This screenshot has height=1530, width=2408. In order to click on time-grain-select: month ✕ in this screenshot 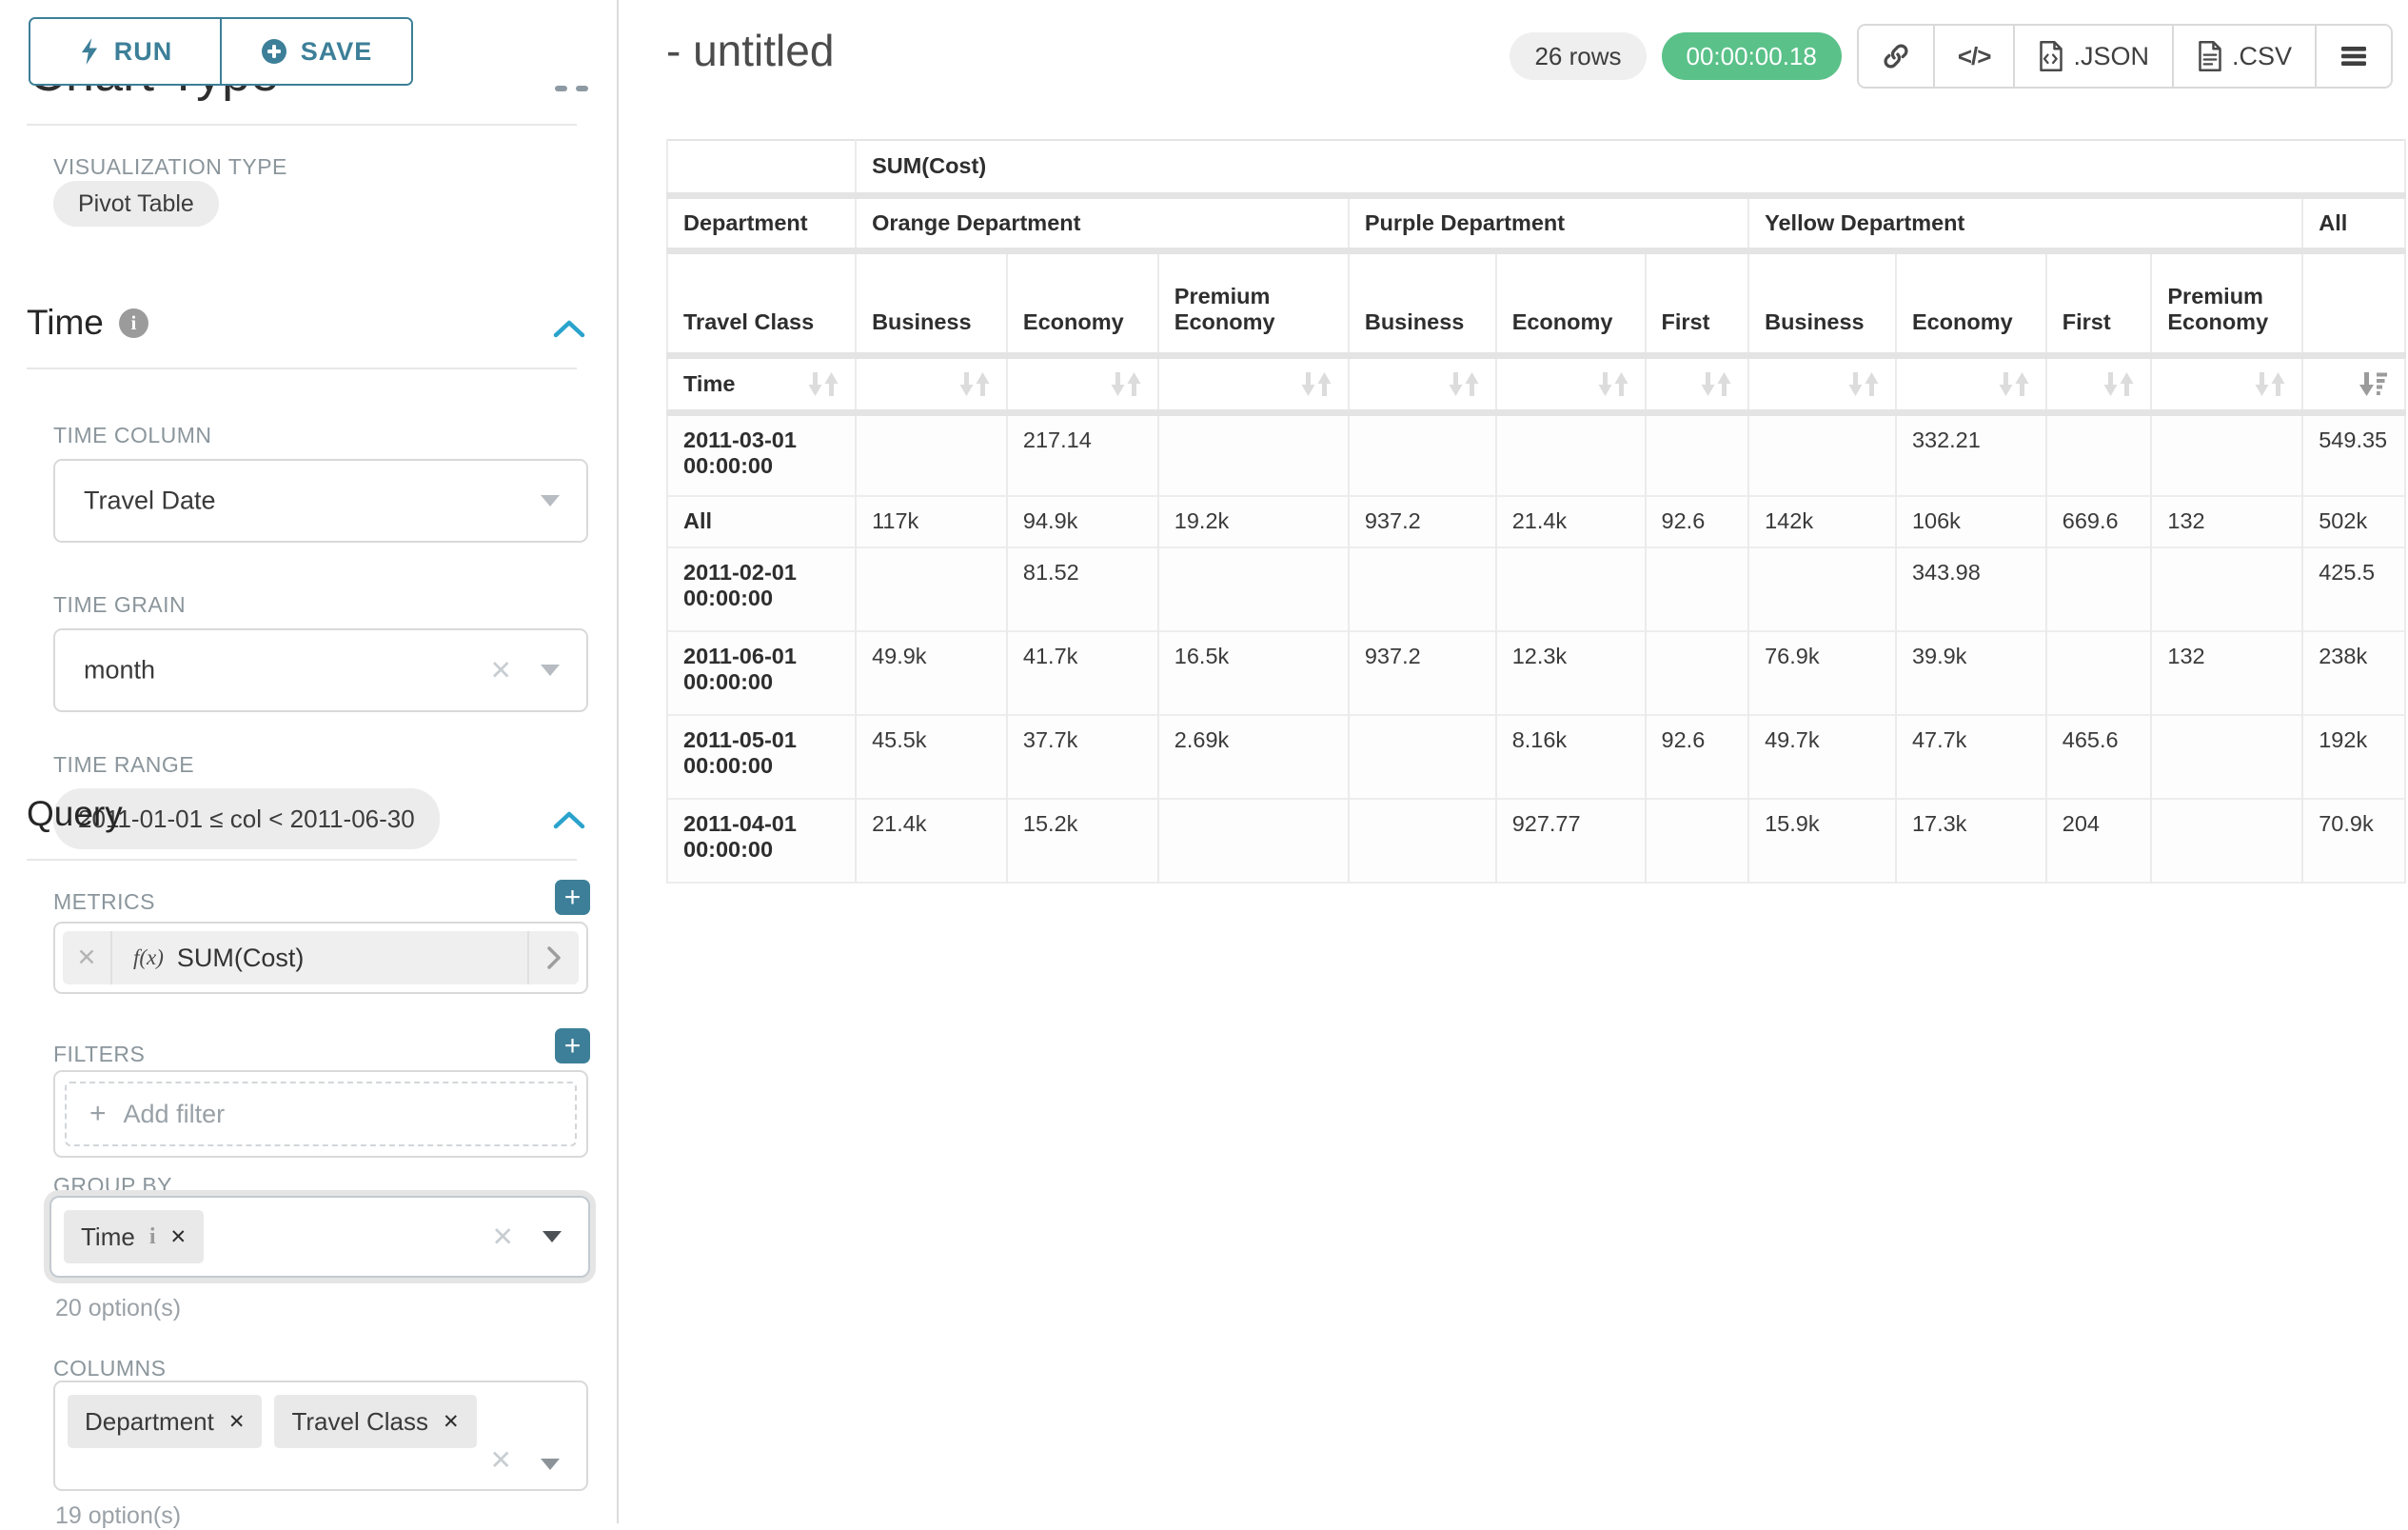, I will do `click(320, 670)`.